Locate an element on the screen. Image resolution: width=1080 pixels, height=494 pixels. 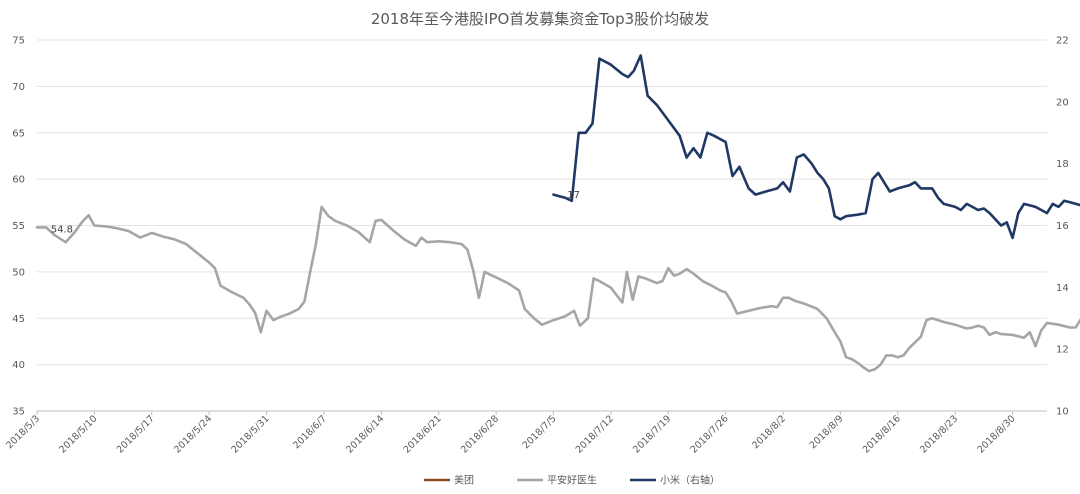
left-axis-tick-label: 55 is located at coordinates (18, 226).